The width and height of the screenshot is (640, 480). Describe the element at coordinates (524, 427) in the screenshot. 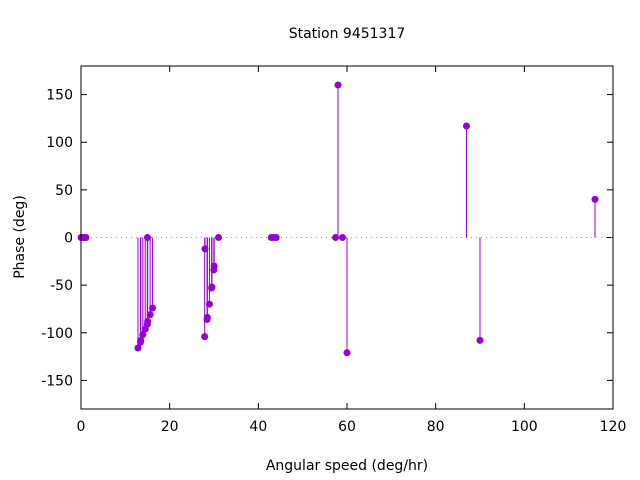

I see `x-tick-label: 100` at that location.